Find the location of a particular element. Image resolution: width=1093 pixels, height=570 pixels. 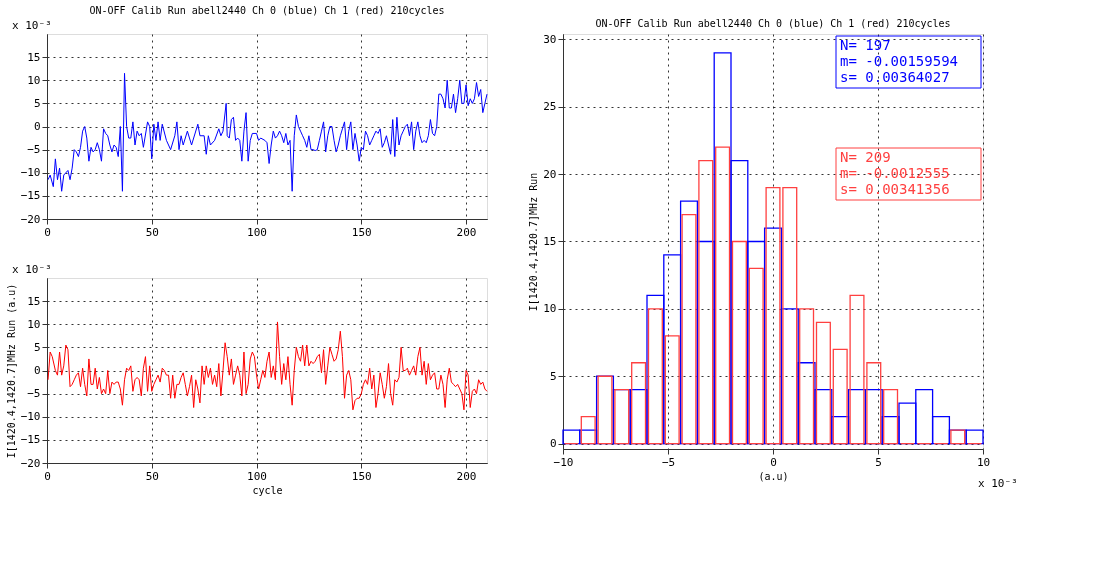

x-axis-title: cycle is located at coordinates (267, 490).